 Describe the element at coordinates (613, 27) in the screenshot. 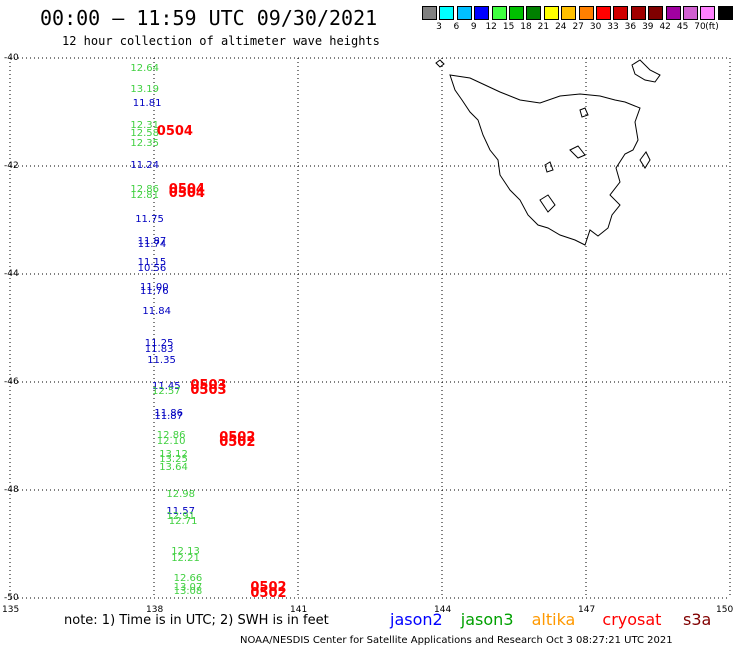

I see `colorbar-label: 33` at that location.